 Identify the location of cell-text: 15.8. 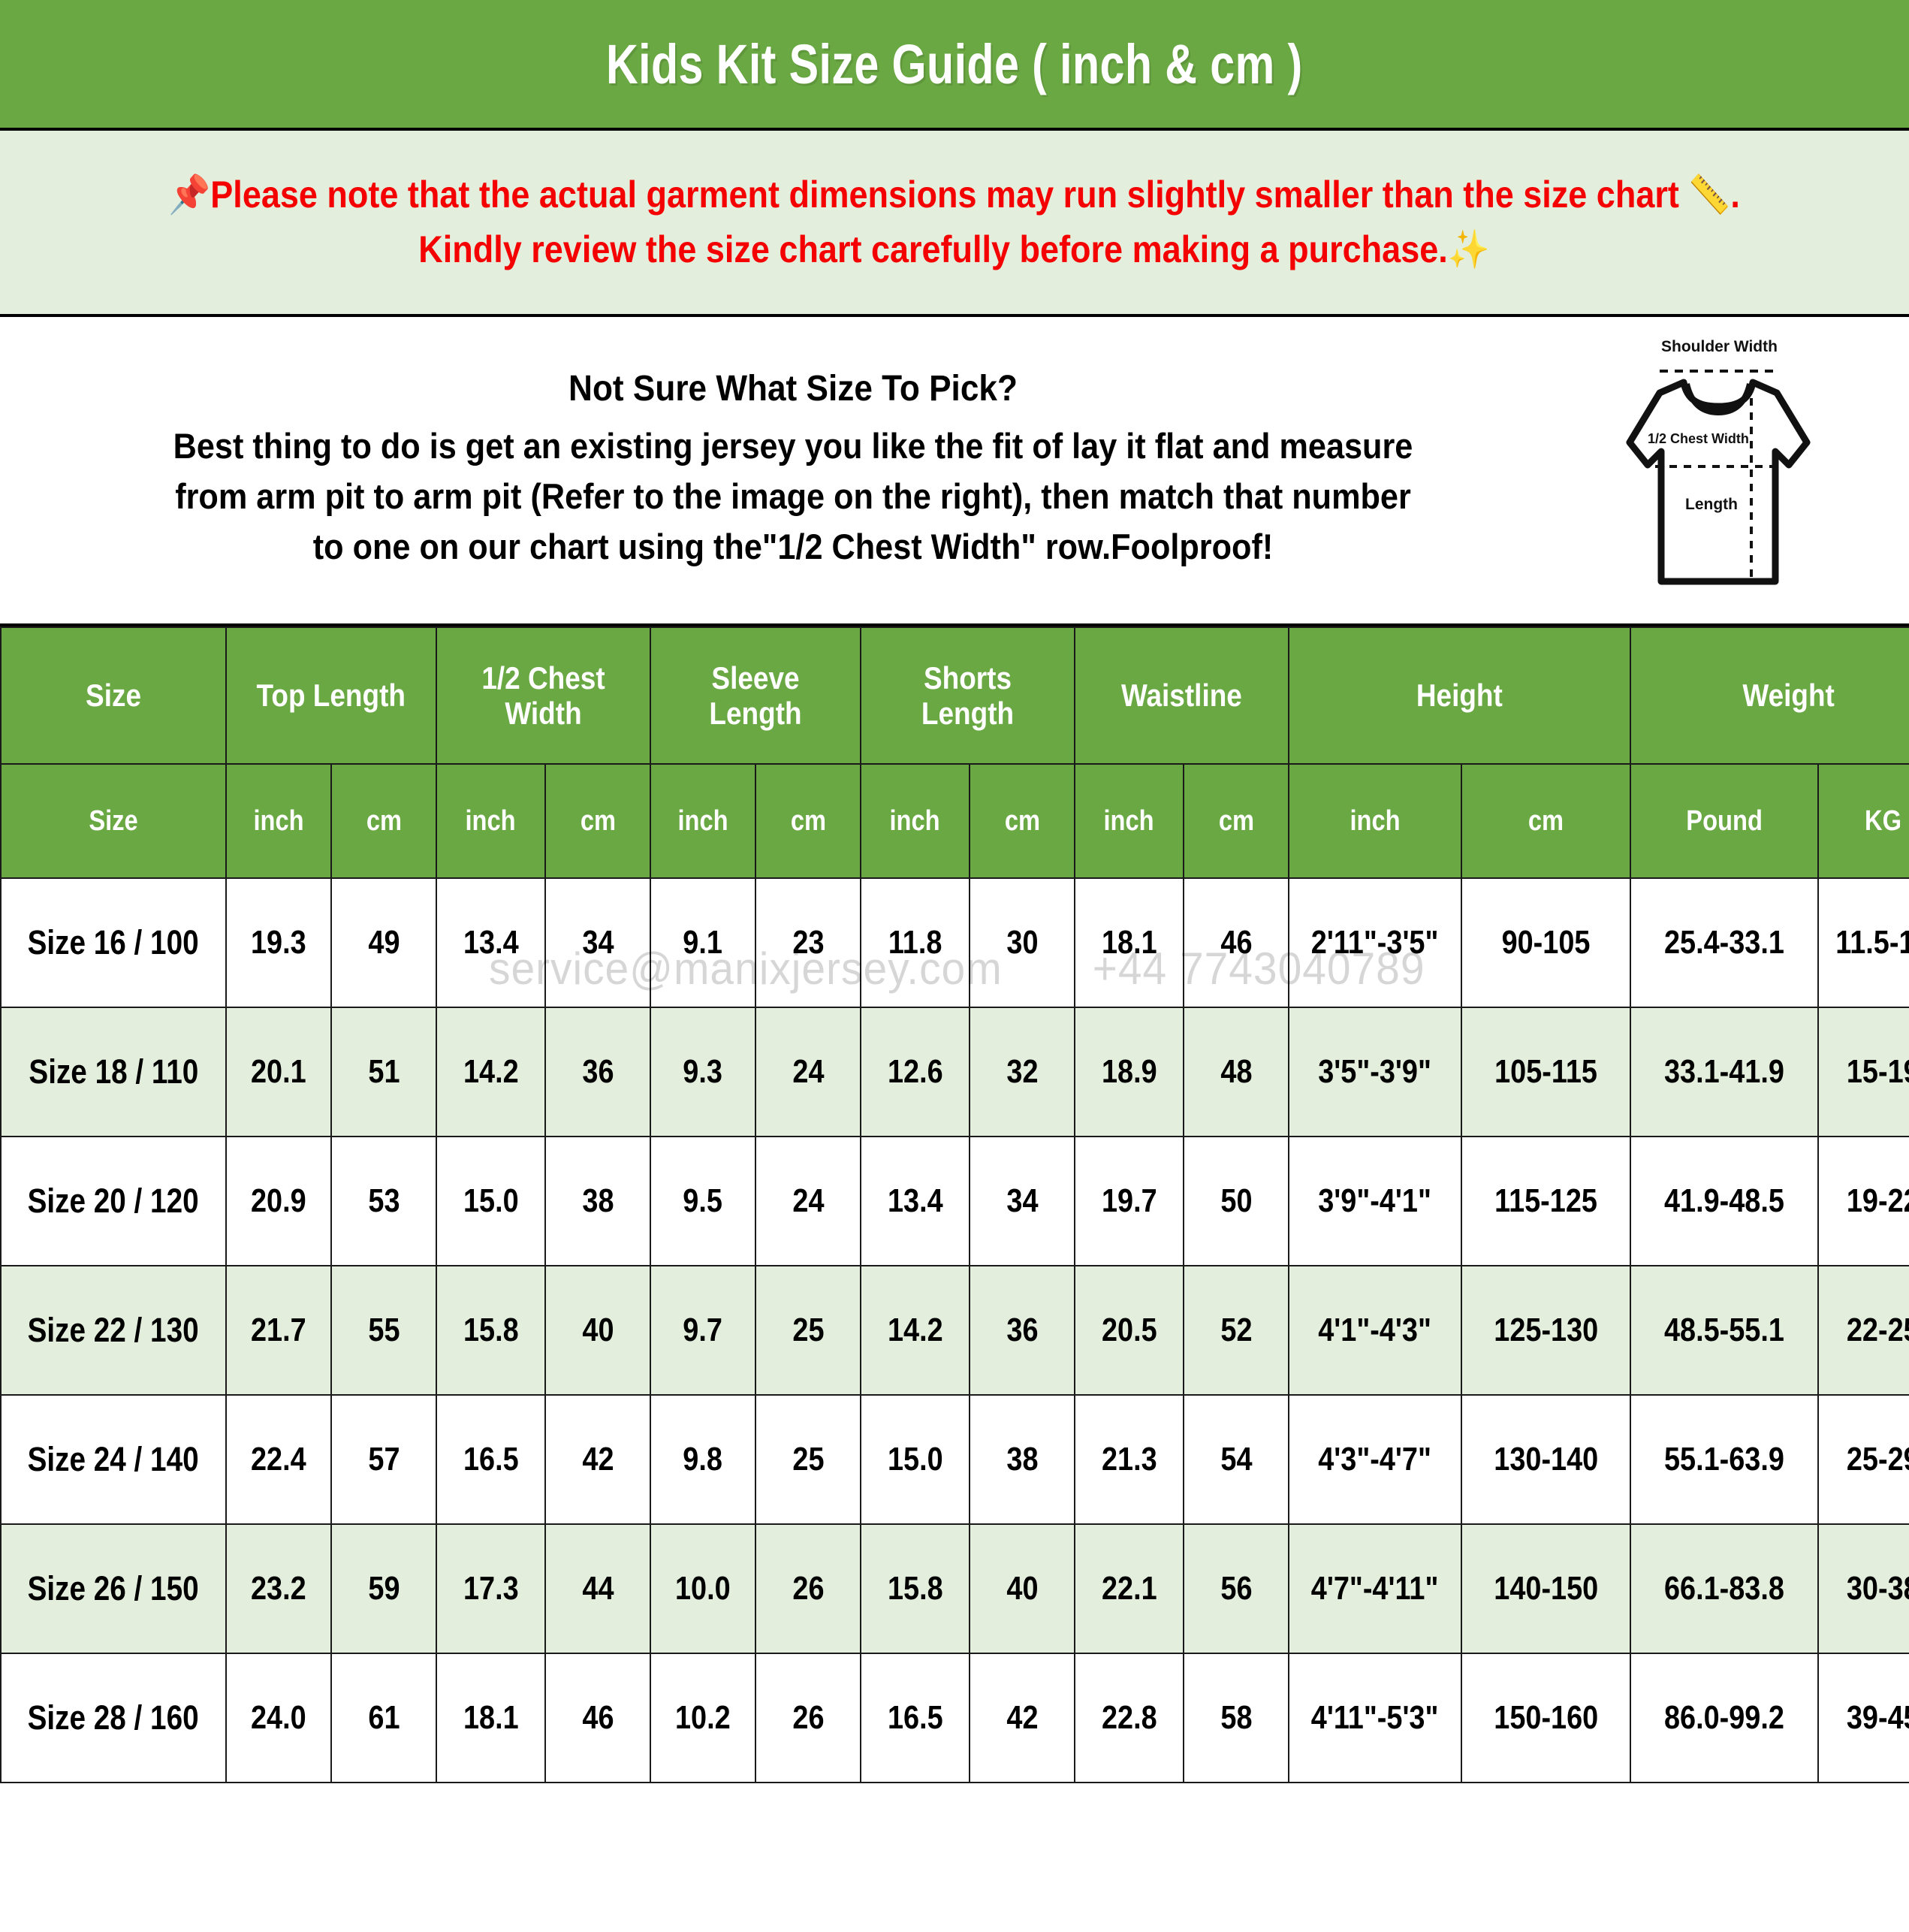
(915, 1588).